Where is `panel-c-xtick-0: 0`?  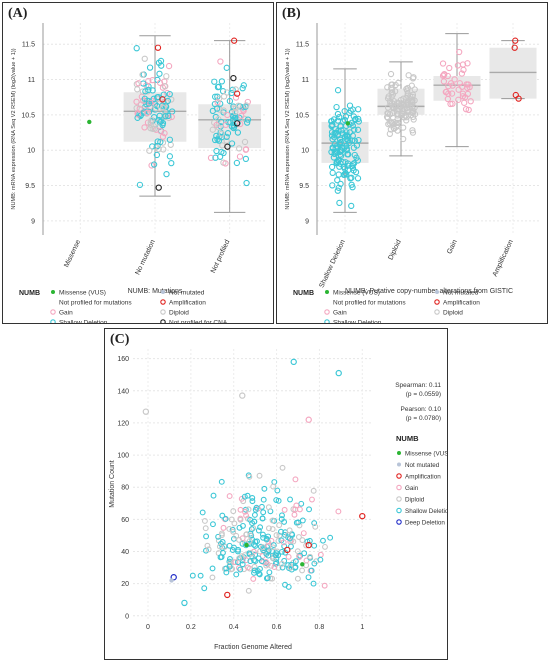 panel-c-xtick-0: 0 is located at coordinates (148, 627).